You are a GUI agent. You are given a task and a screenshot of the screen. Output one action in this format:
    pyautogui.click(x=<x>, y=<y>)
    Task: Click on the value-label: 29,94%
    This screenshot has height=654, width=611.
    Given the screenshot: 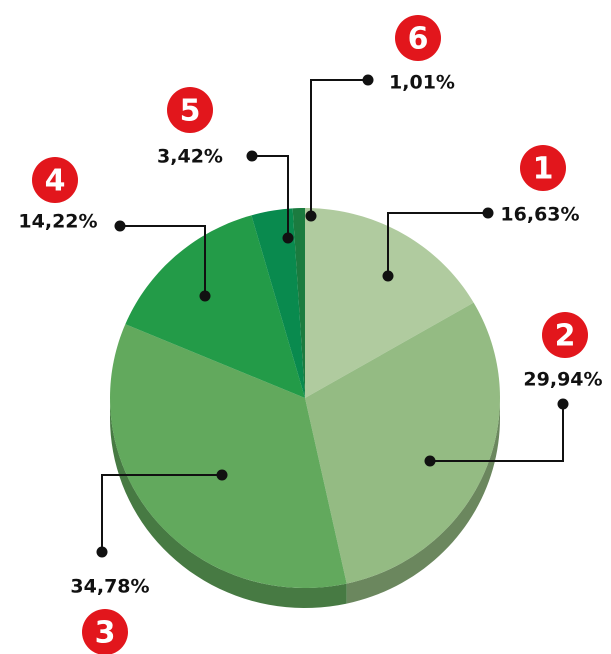 What is the action you would take?
    pyautogui.click(x=562, y=380)
    